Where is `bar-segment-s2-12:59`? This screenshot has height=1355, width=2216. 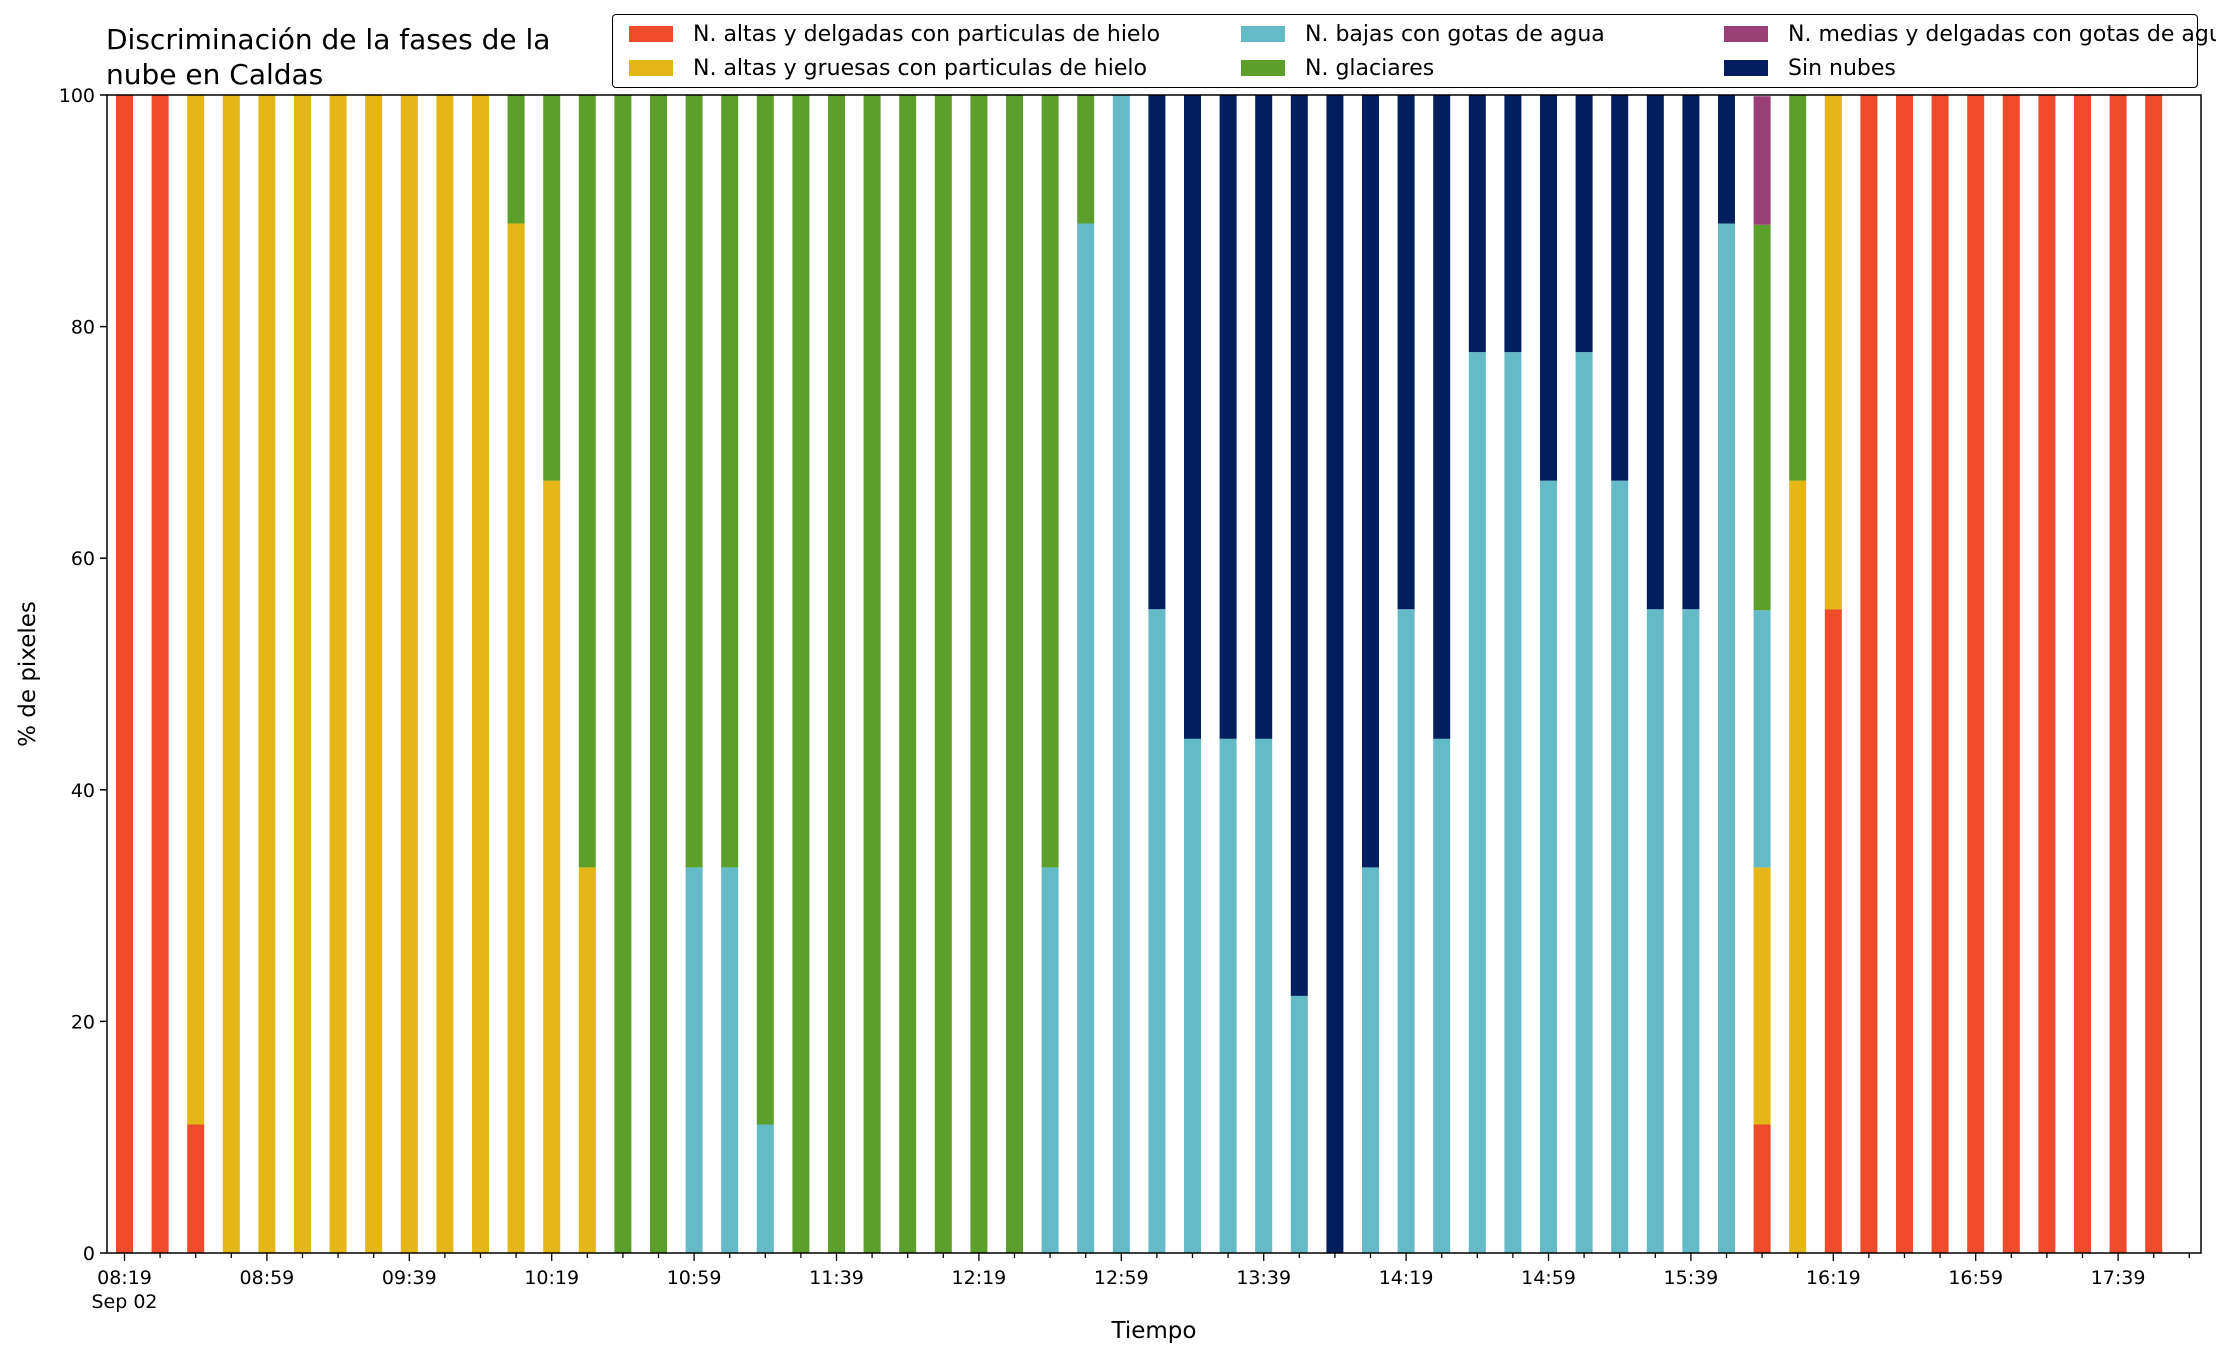 bar-segment-s2-12:59 is located at coordinates (1121, 674).